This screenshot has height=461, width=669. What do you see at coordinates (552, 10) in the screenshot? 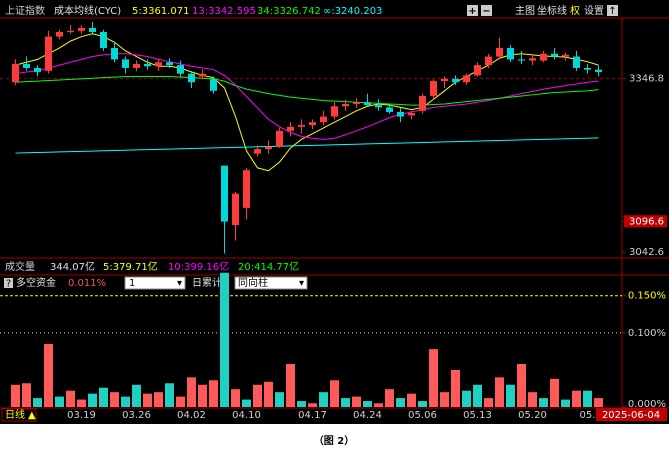
I see `coord-btn: 坐标线` at bounding box center [552, 10].